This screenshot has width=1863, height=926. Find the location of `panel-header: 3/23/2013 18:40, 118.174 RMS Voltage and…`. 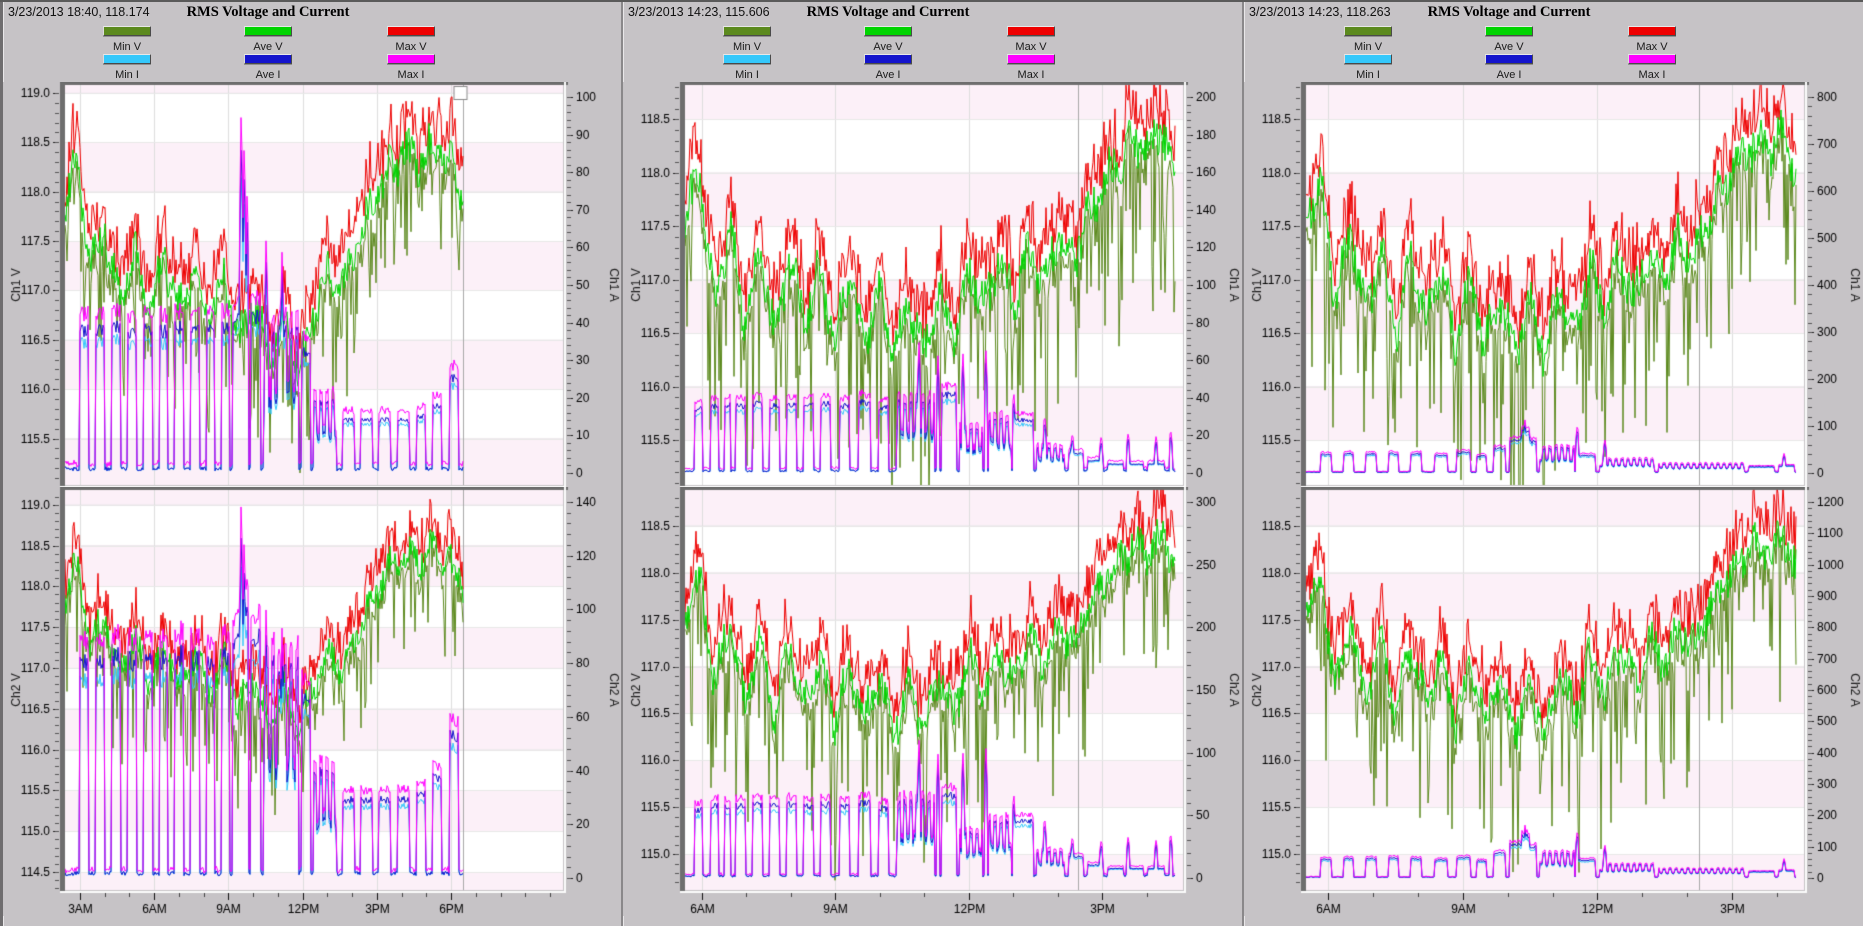

panel-header: 3/23/2013 18:40, 118.174 RMS Voltage and… is located at coordinates (312, 13).